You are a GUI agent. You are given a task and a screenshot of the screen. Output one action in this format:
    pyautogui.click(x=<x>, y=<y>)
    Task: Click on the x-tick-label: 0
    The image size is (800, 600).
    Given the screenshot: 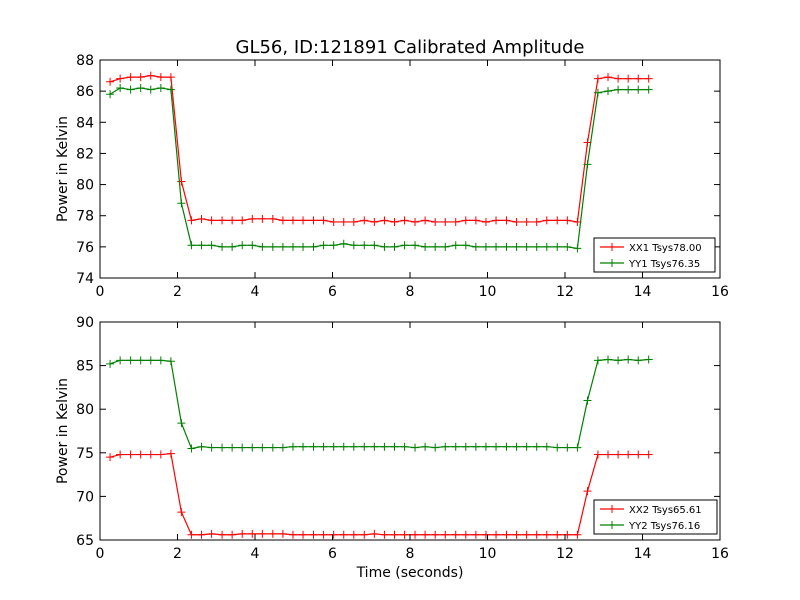 What is the action you would take?
    pyautogui.click(x=100, y=292)
    